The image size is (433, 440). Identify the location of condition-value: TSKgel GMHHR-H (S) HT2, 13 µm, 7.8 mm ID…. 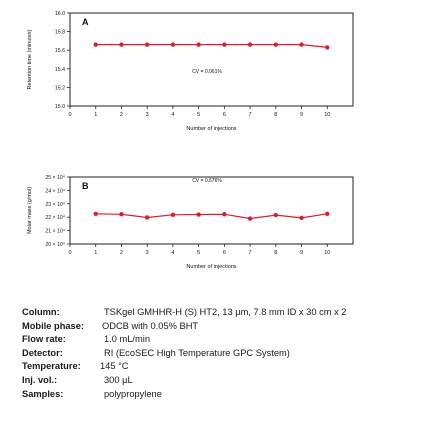
(225, 312).